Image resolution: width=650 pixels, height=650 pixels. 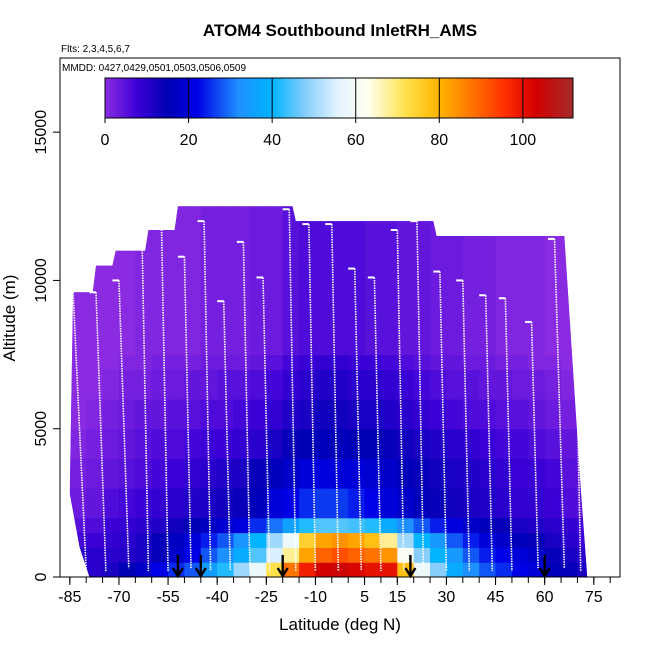 I want to click on y-tick-label: 5000, so click(x=41, y=429).